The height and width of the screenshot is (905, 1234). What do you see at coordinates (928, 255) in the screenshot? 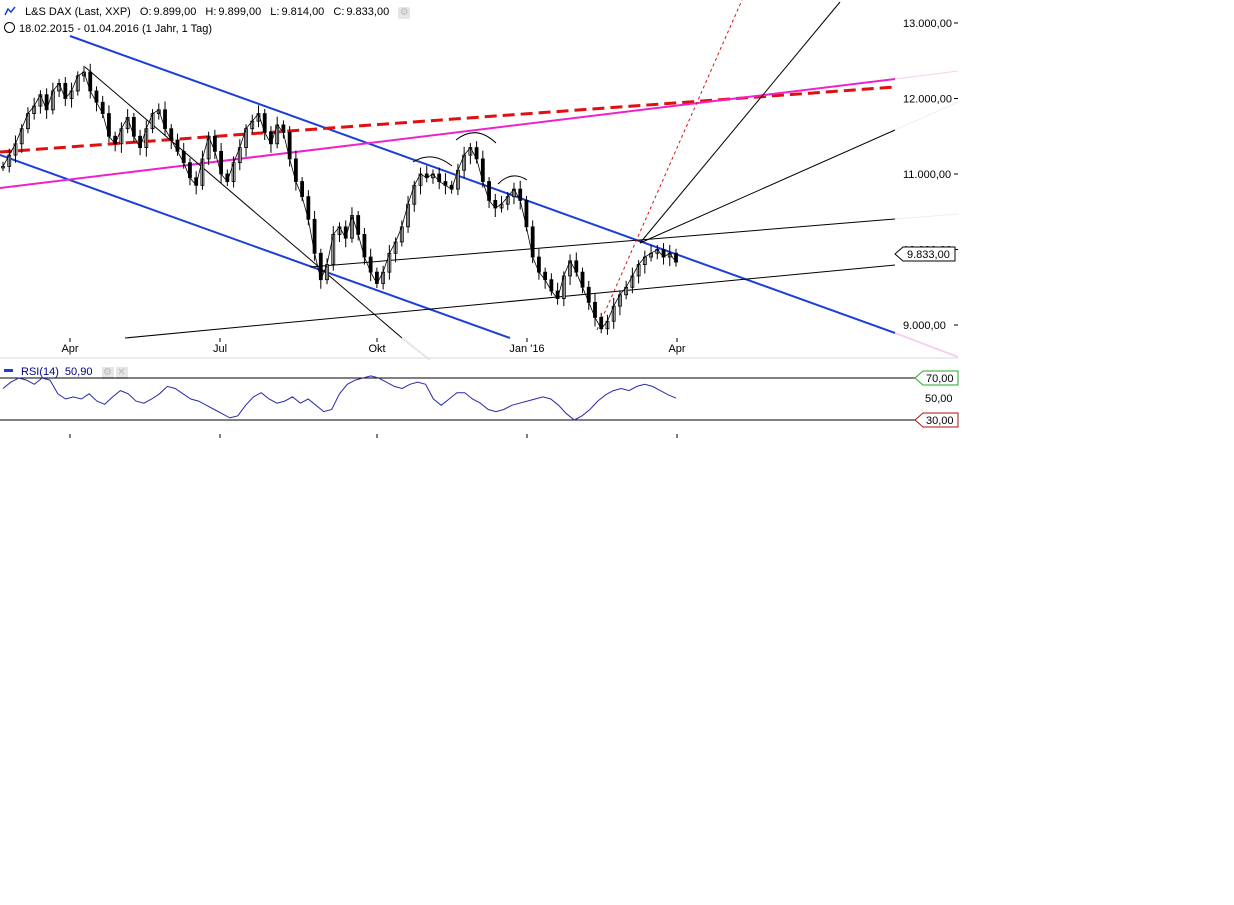
I see `last-value-label: 9.833,00` at bounding box center [928, 255].